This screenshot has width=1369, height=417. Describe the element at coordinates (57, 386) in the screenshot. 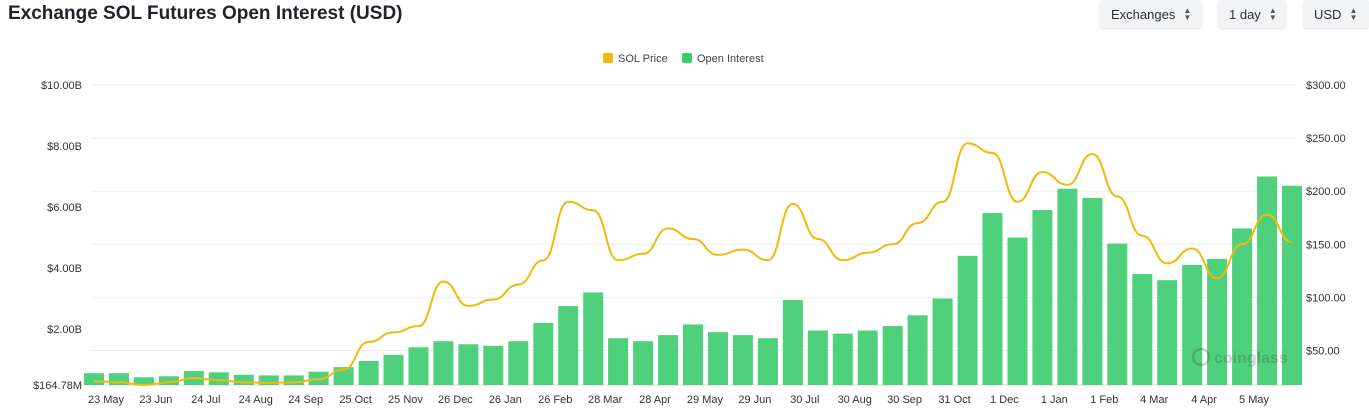

I see `y-left-tick-label: $164.78M` at that location.